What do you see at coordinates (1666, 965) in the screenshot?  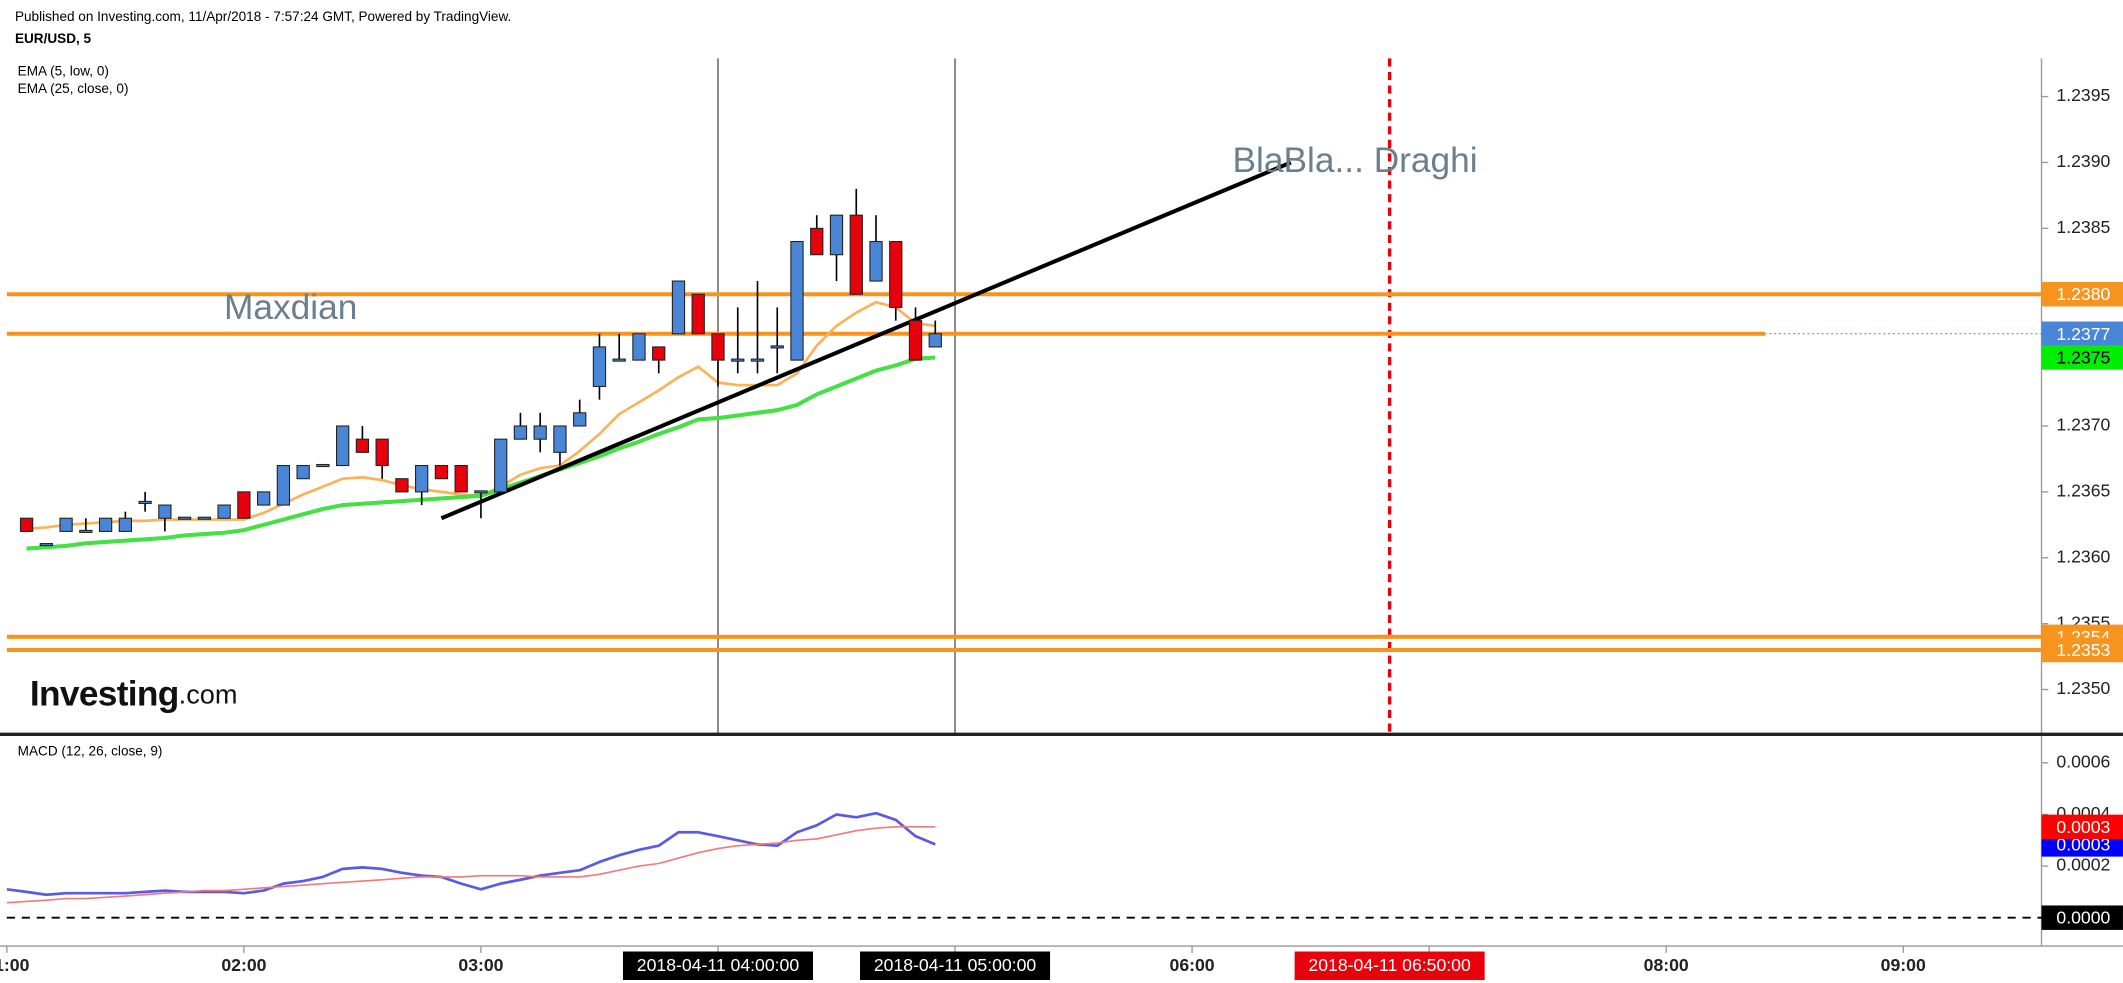 I see `x-tick-label: 08:00` at bounding box center [1666, 965].